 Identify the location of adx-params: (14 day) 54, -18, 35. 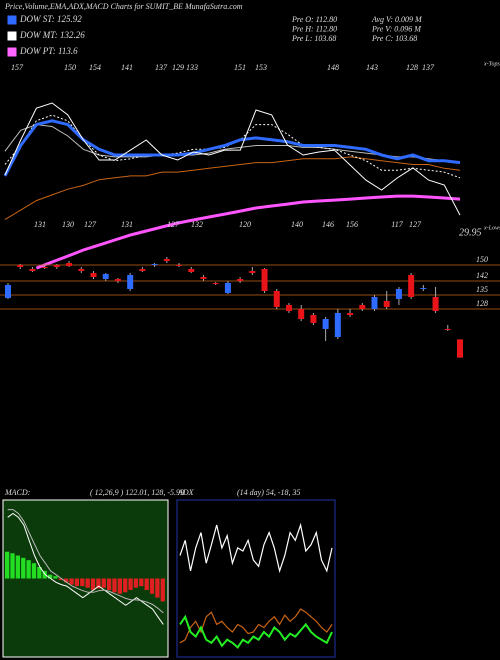
(269, 492).